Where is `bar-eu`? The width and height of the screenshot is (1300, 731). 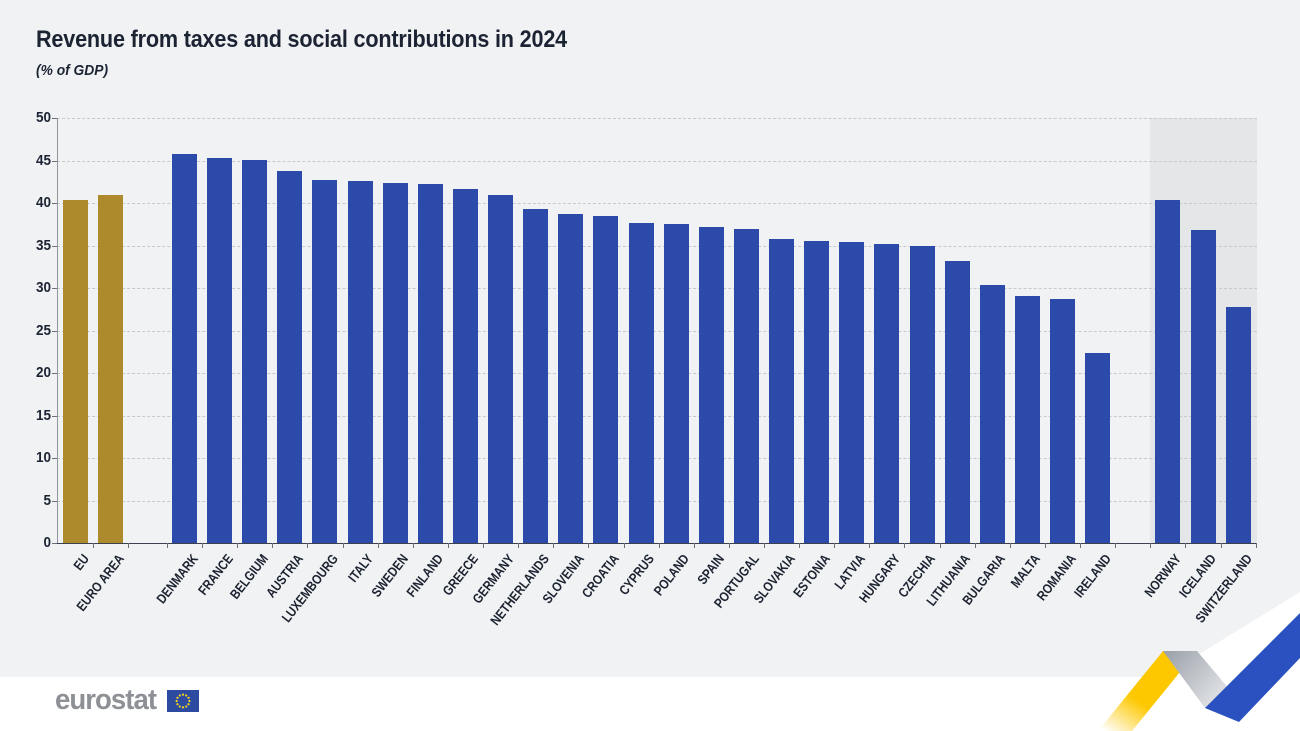
bar-eu is located at coordinates (75, 371).